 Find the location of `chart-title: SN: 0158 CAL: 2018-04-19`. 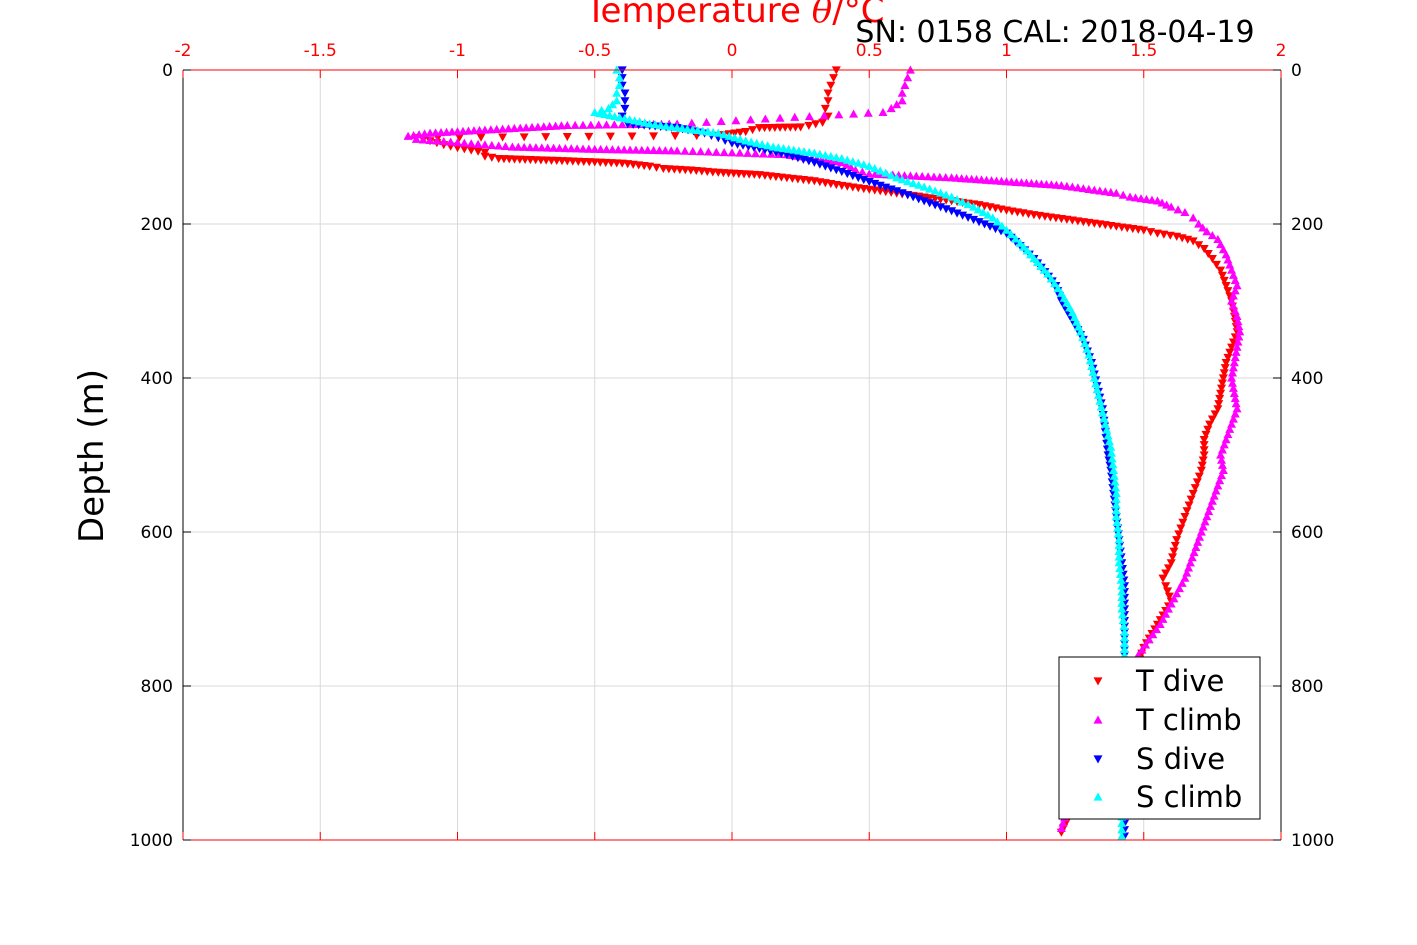

chart-title: SN: 0158 CAL: 2018-04-19 is located at coordinates (1054, 32).